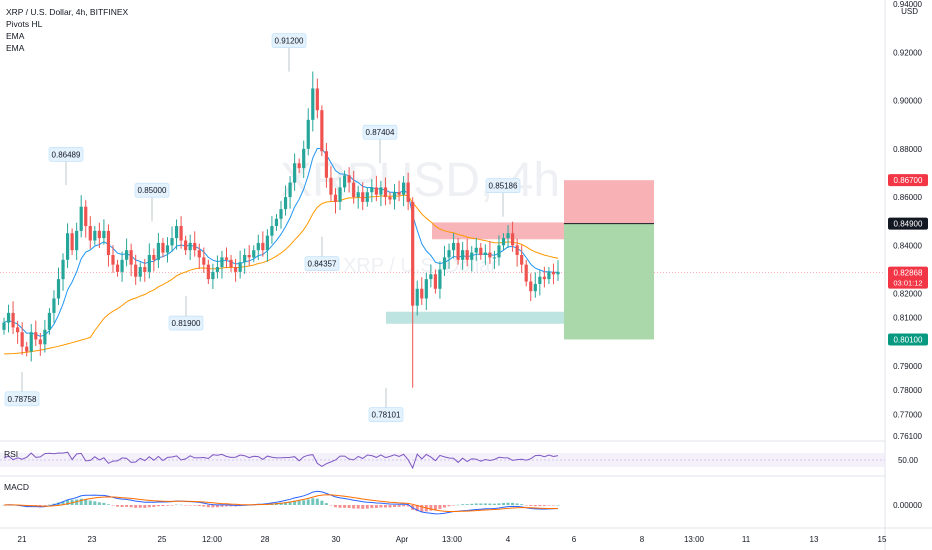 This screenshot has width=932, height=550. What do you see at coordinates (67, 12) in the screenshot?
I see `symbol-title: XRP / U.S. Dollar, 4h, BITFINEX` at bounding box center [67, 12].